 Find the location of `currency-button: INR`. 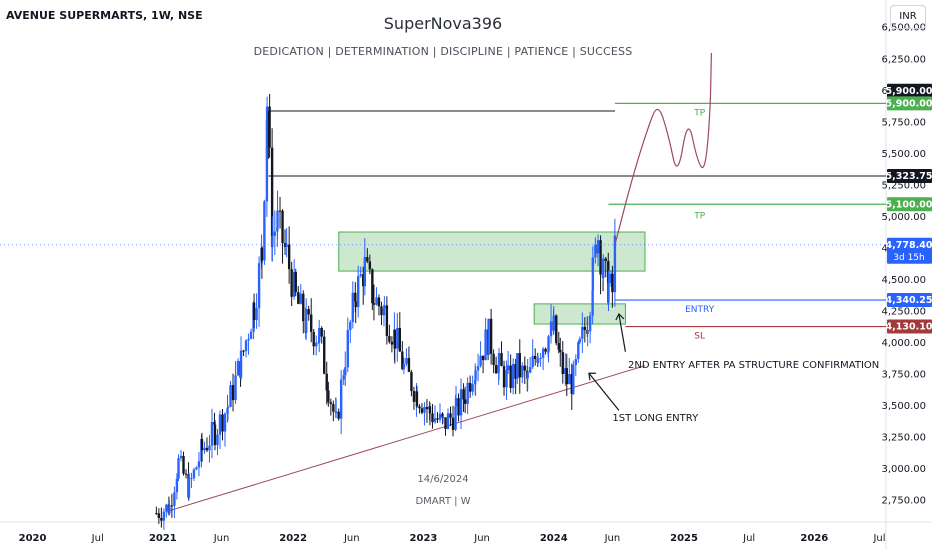

currency-button: INR is located at coordinates (908, 17).